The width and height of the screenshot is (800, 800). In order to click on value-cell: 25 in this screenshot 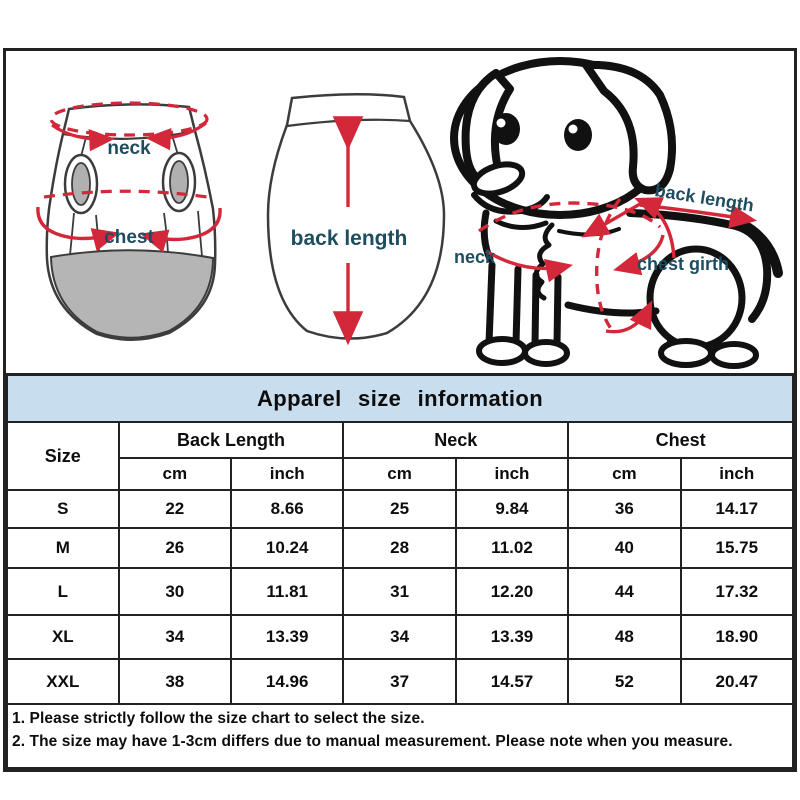, I will do `click(399, 509)`.